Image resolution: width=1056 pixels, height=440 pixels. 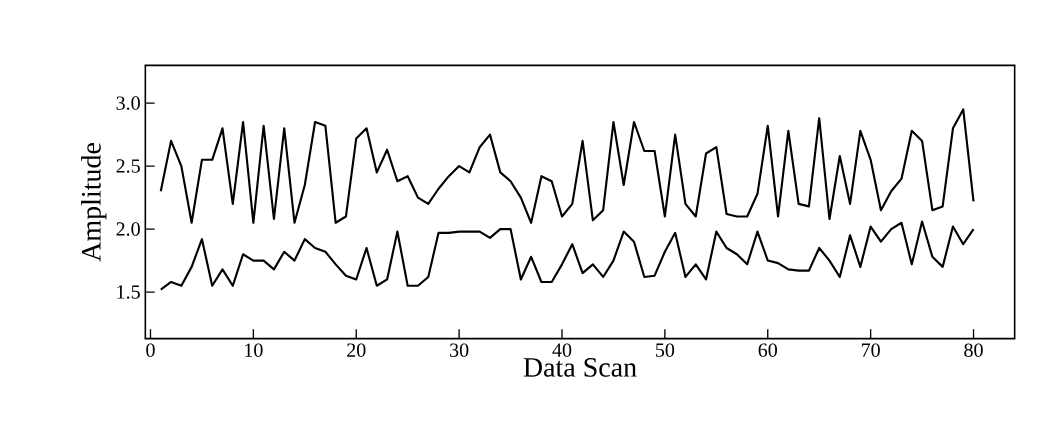 I want to click on x-tick-label: 50, so click(x=665, y=350).